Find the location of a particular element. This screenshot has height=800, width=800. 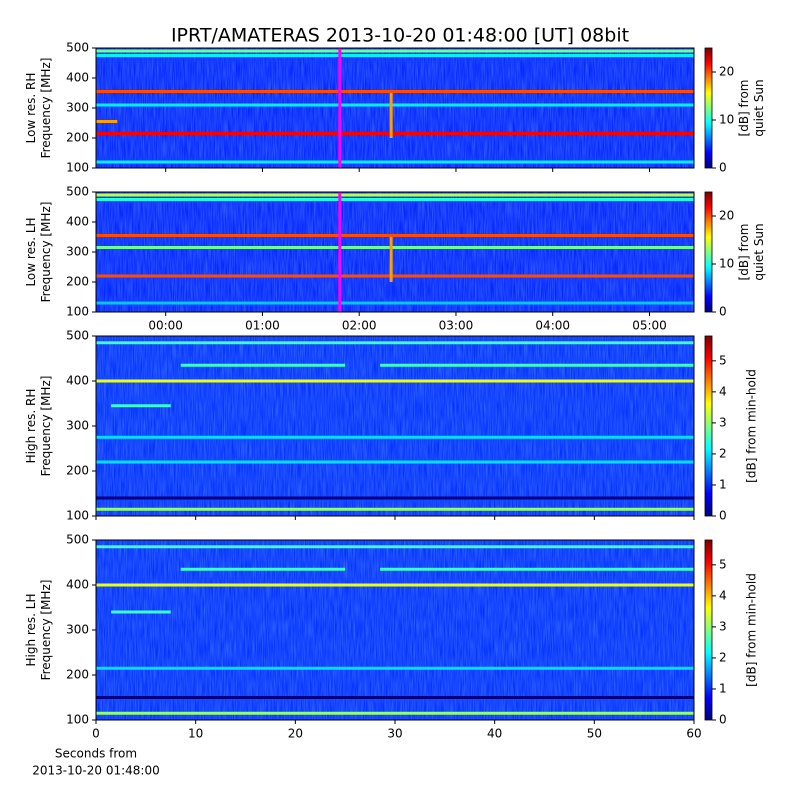

x-axis-label: Seconds from is located at coordinates (96, 754).